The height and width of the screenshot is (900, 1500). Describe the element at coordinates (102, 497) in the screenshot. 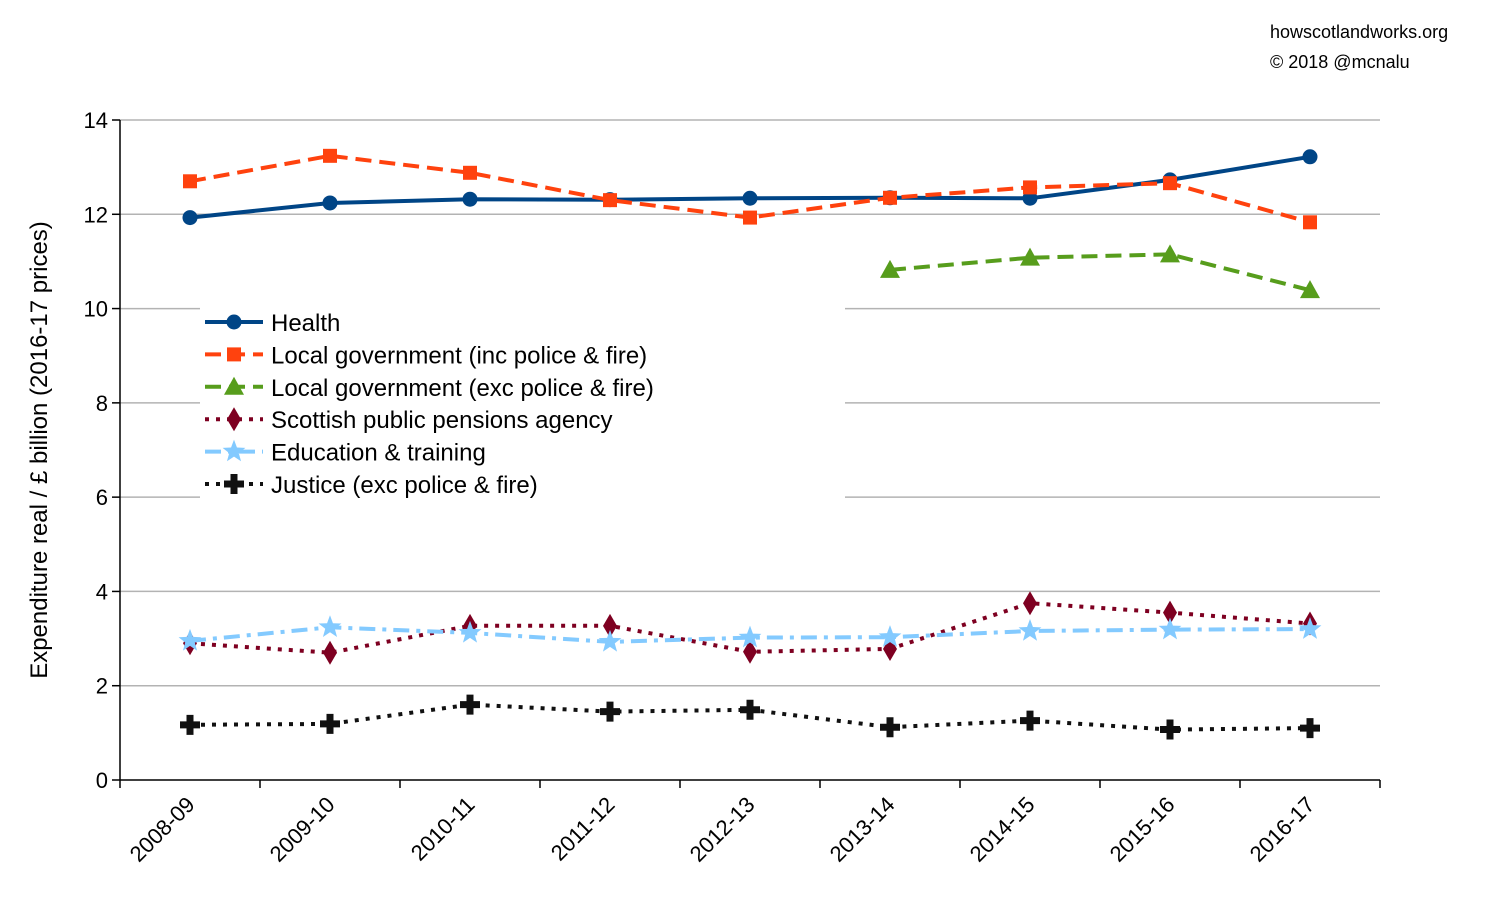

I see `y-tick-label: 6` at that location.